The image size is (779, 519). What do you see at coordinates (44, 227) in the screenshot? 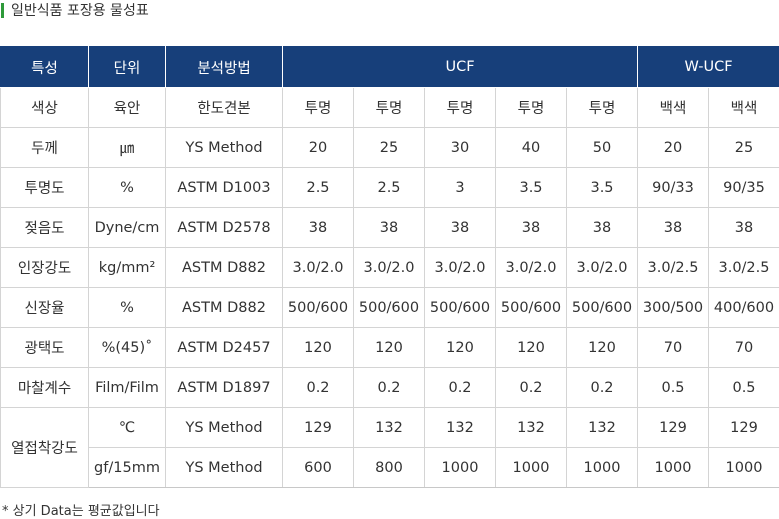
I see `property-cell: 젖음도` at bounding box center [44, 227].